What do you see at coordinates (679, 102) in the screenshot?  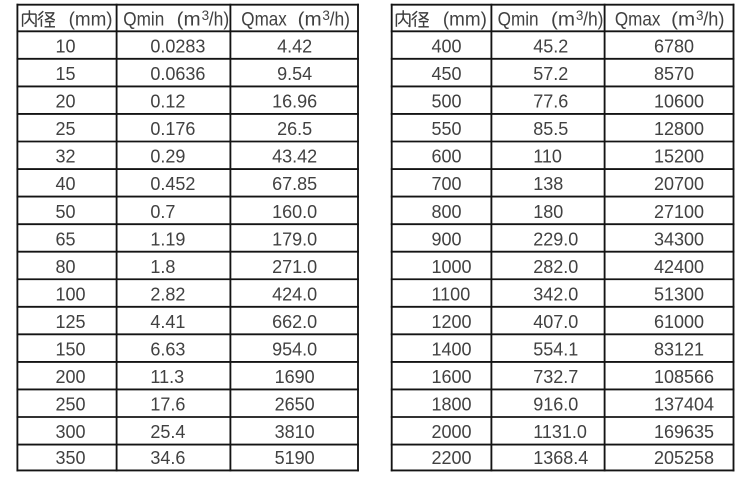 I see `svg-text: 10600` at bounding box center [679, 102].